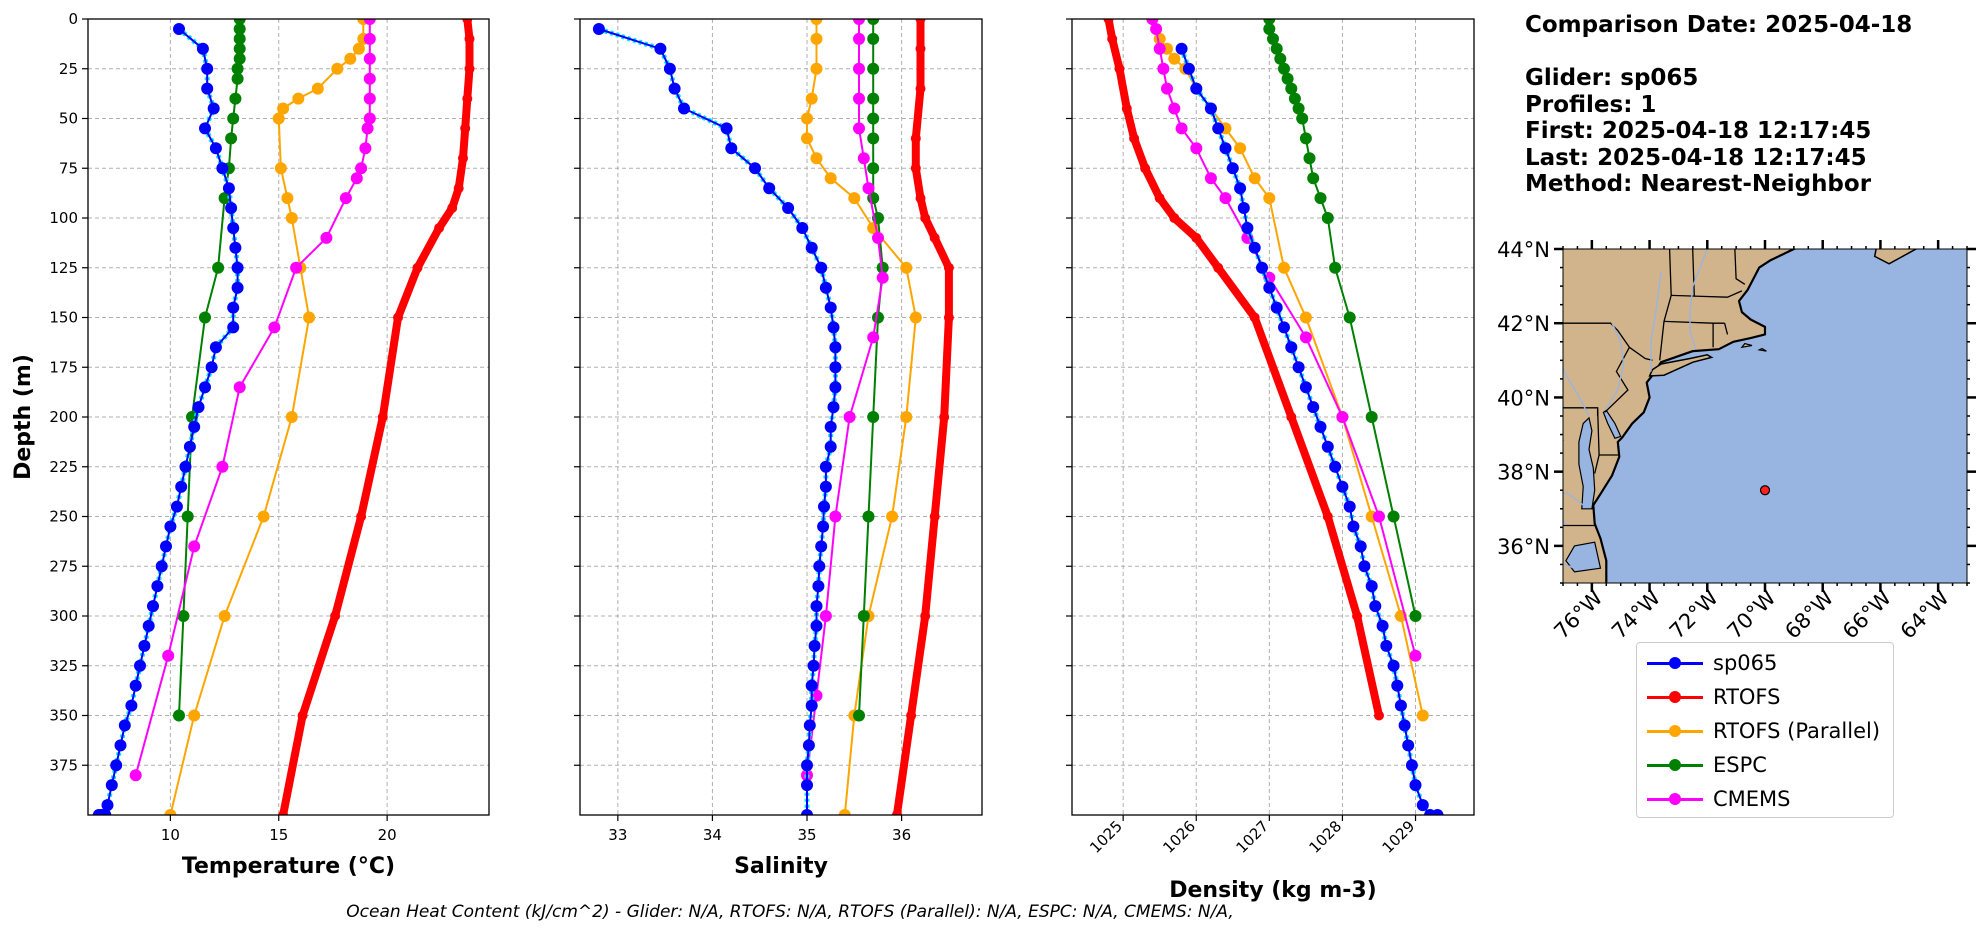 Image resolution: width=1980 pixels, height=934 pixels. I want to click on legend-swatch-cmems, so click(1675, 799).